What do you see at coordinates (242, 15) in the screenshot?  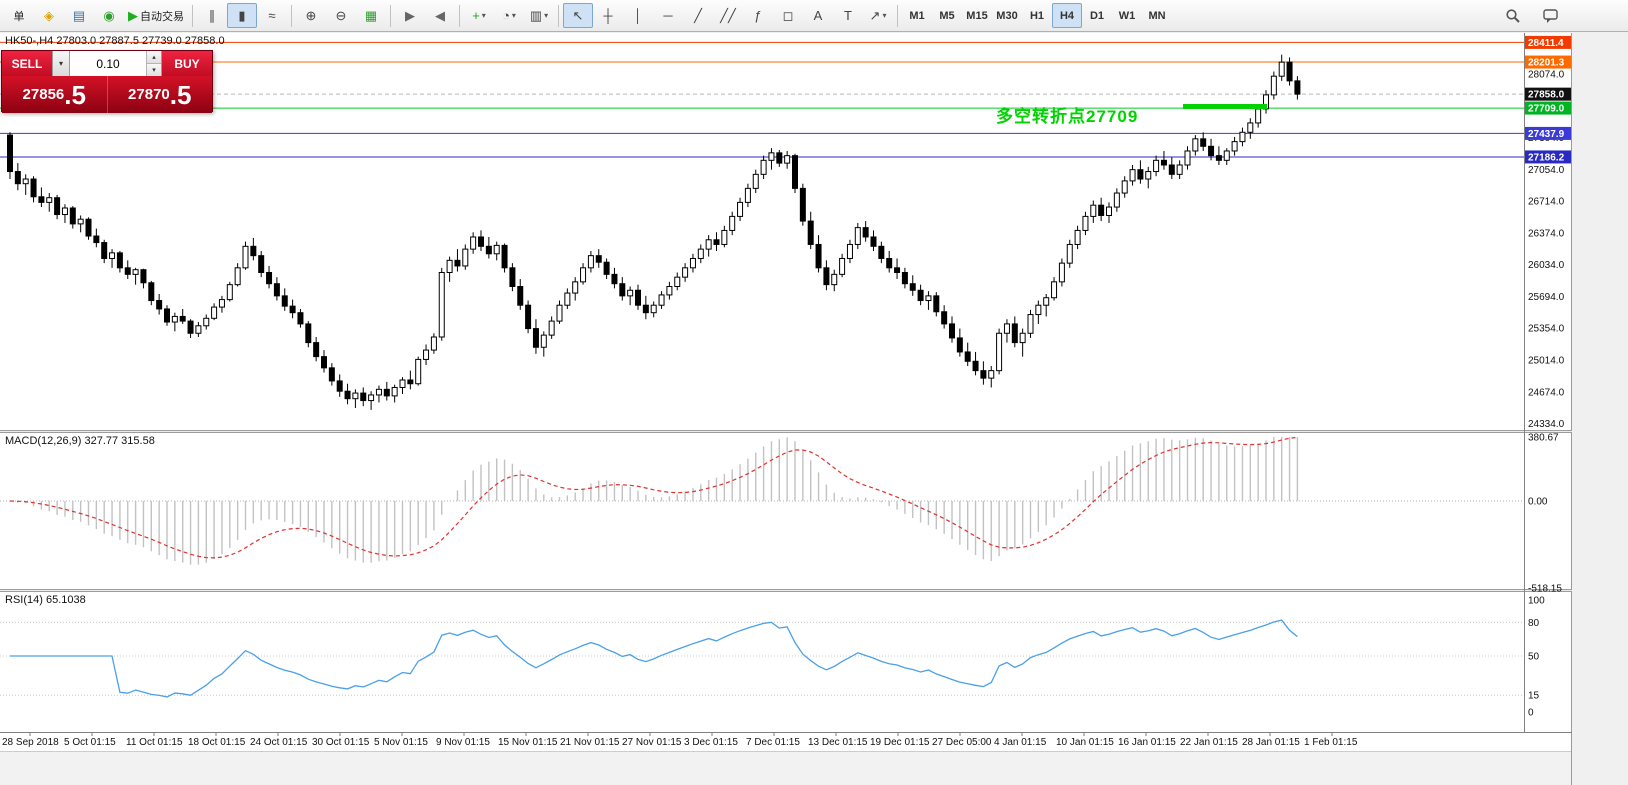 I see `candlestick-chart-button: ▮` at bounding box center [242, 15].